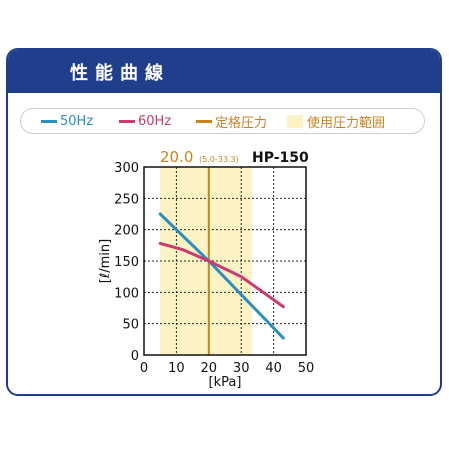 The image size is (449, 449). Describe the element at coordinates (120, 73) in the screenshot. I see `panel-title: 性能曲線` at that location.